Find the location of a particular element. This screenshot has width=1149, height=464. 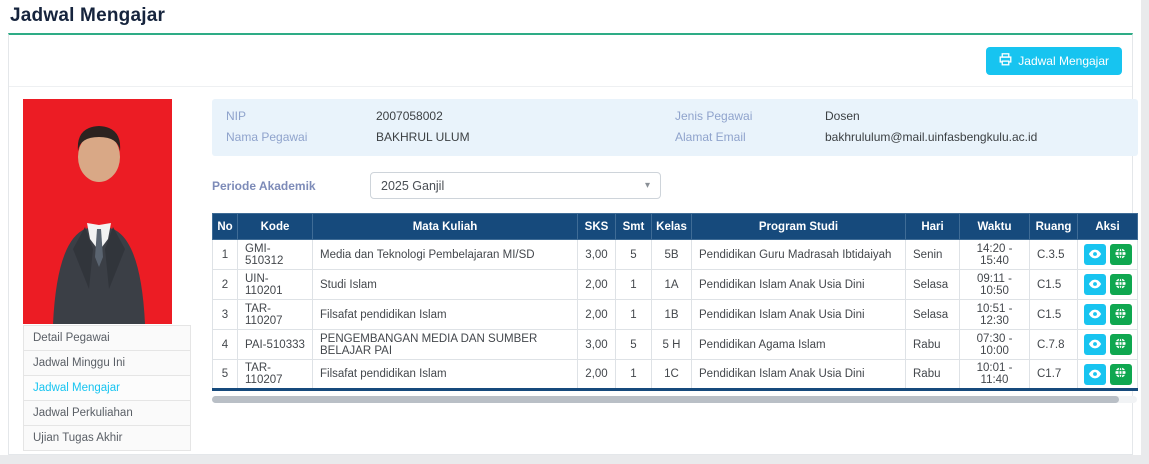

cell-waktu: 10:01 - 11:40 is located at coordinates (994, 374).